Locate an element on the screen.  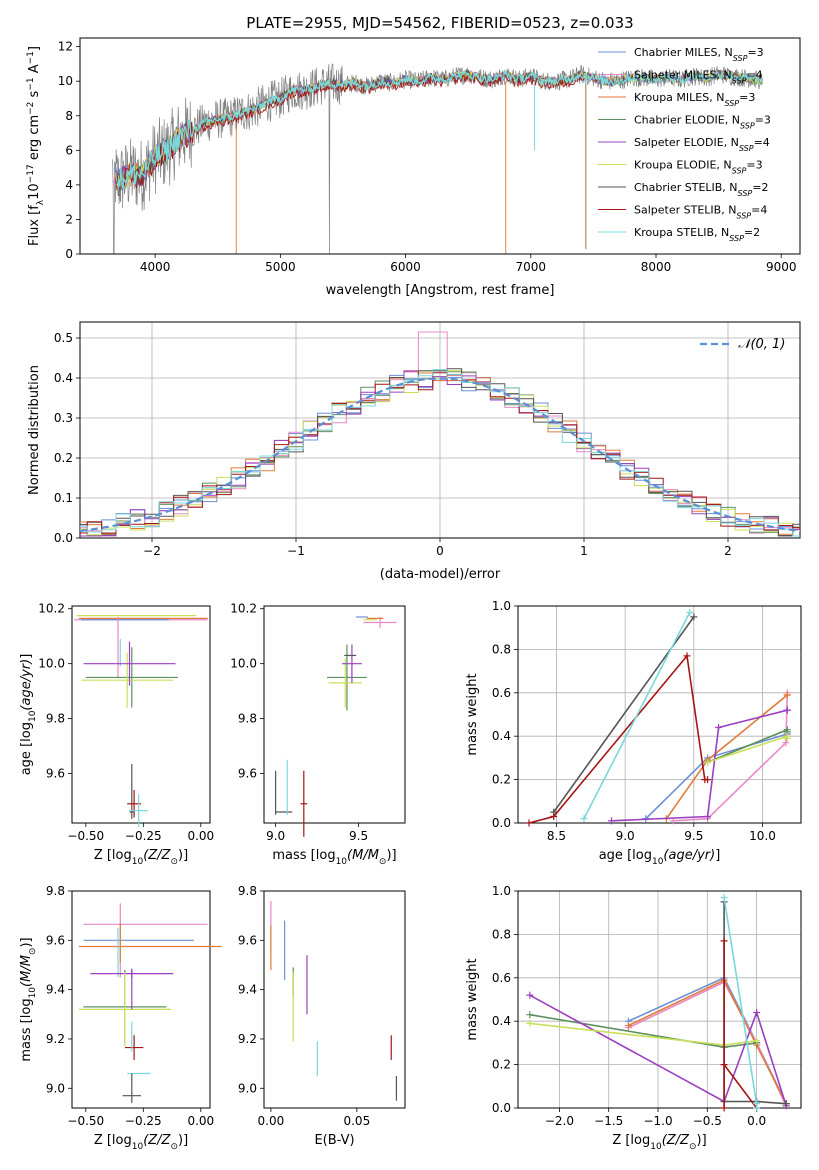
weight_vs_Z-ylabel: mass weight is located at coordinates (472, 999).